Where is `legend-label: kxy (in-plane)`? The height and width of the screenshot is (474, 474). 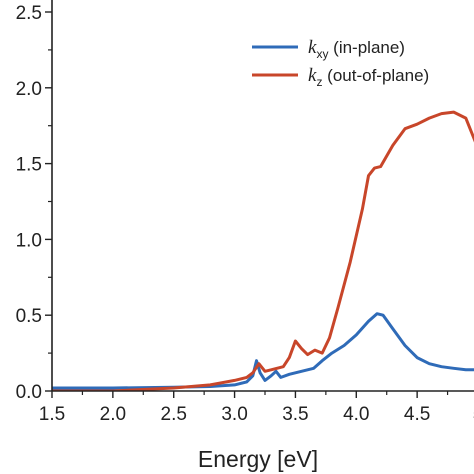 legend-label: kxy (in-plane) is located at coordinates (356, 49).